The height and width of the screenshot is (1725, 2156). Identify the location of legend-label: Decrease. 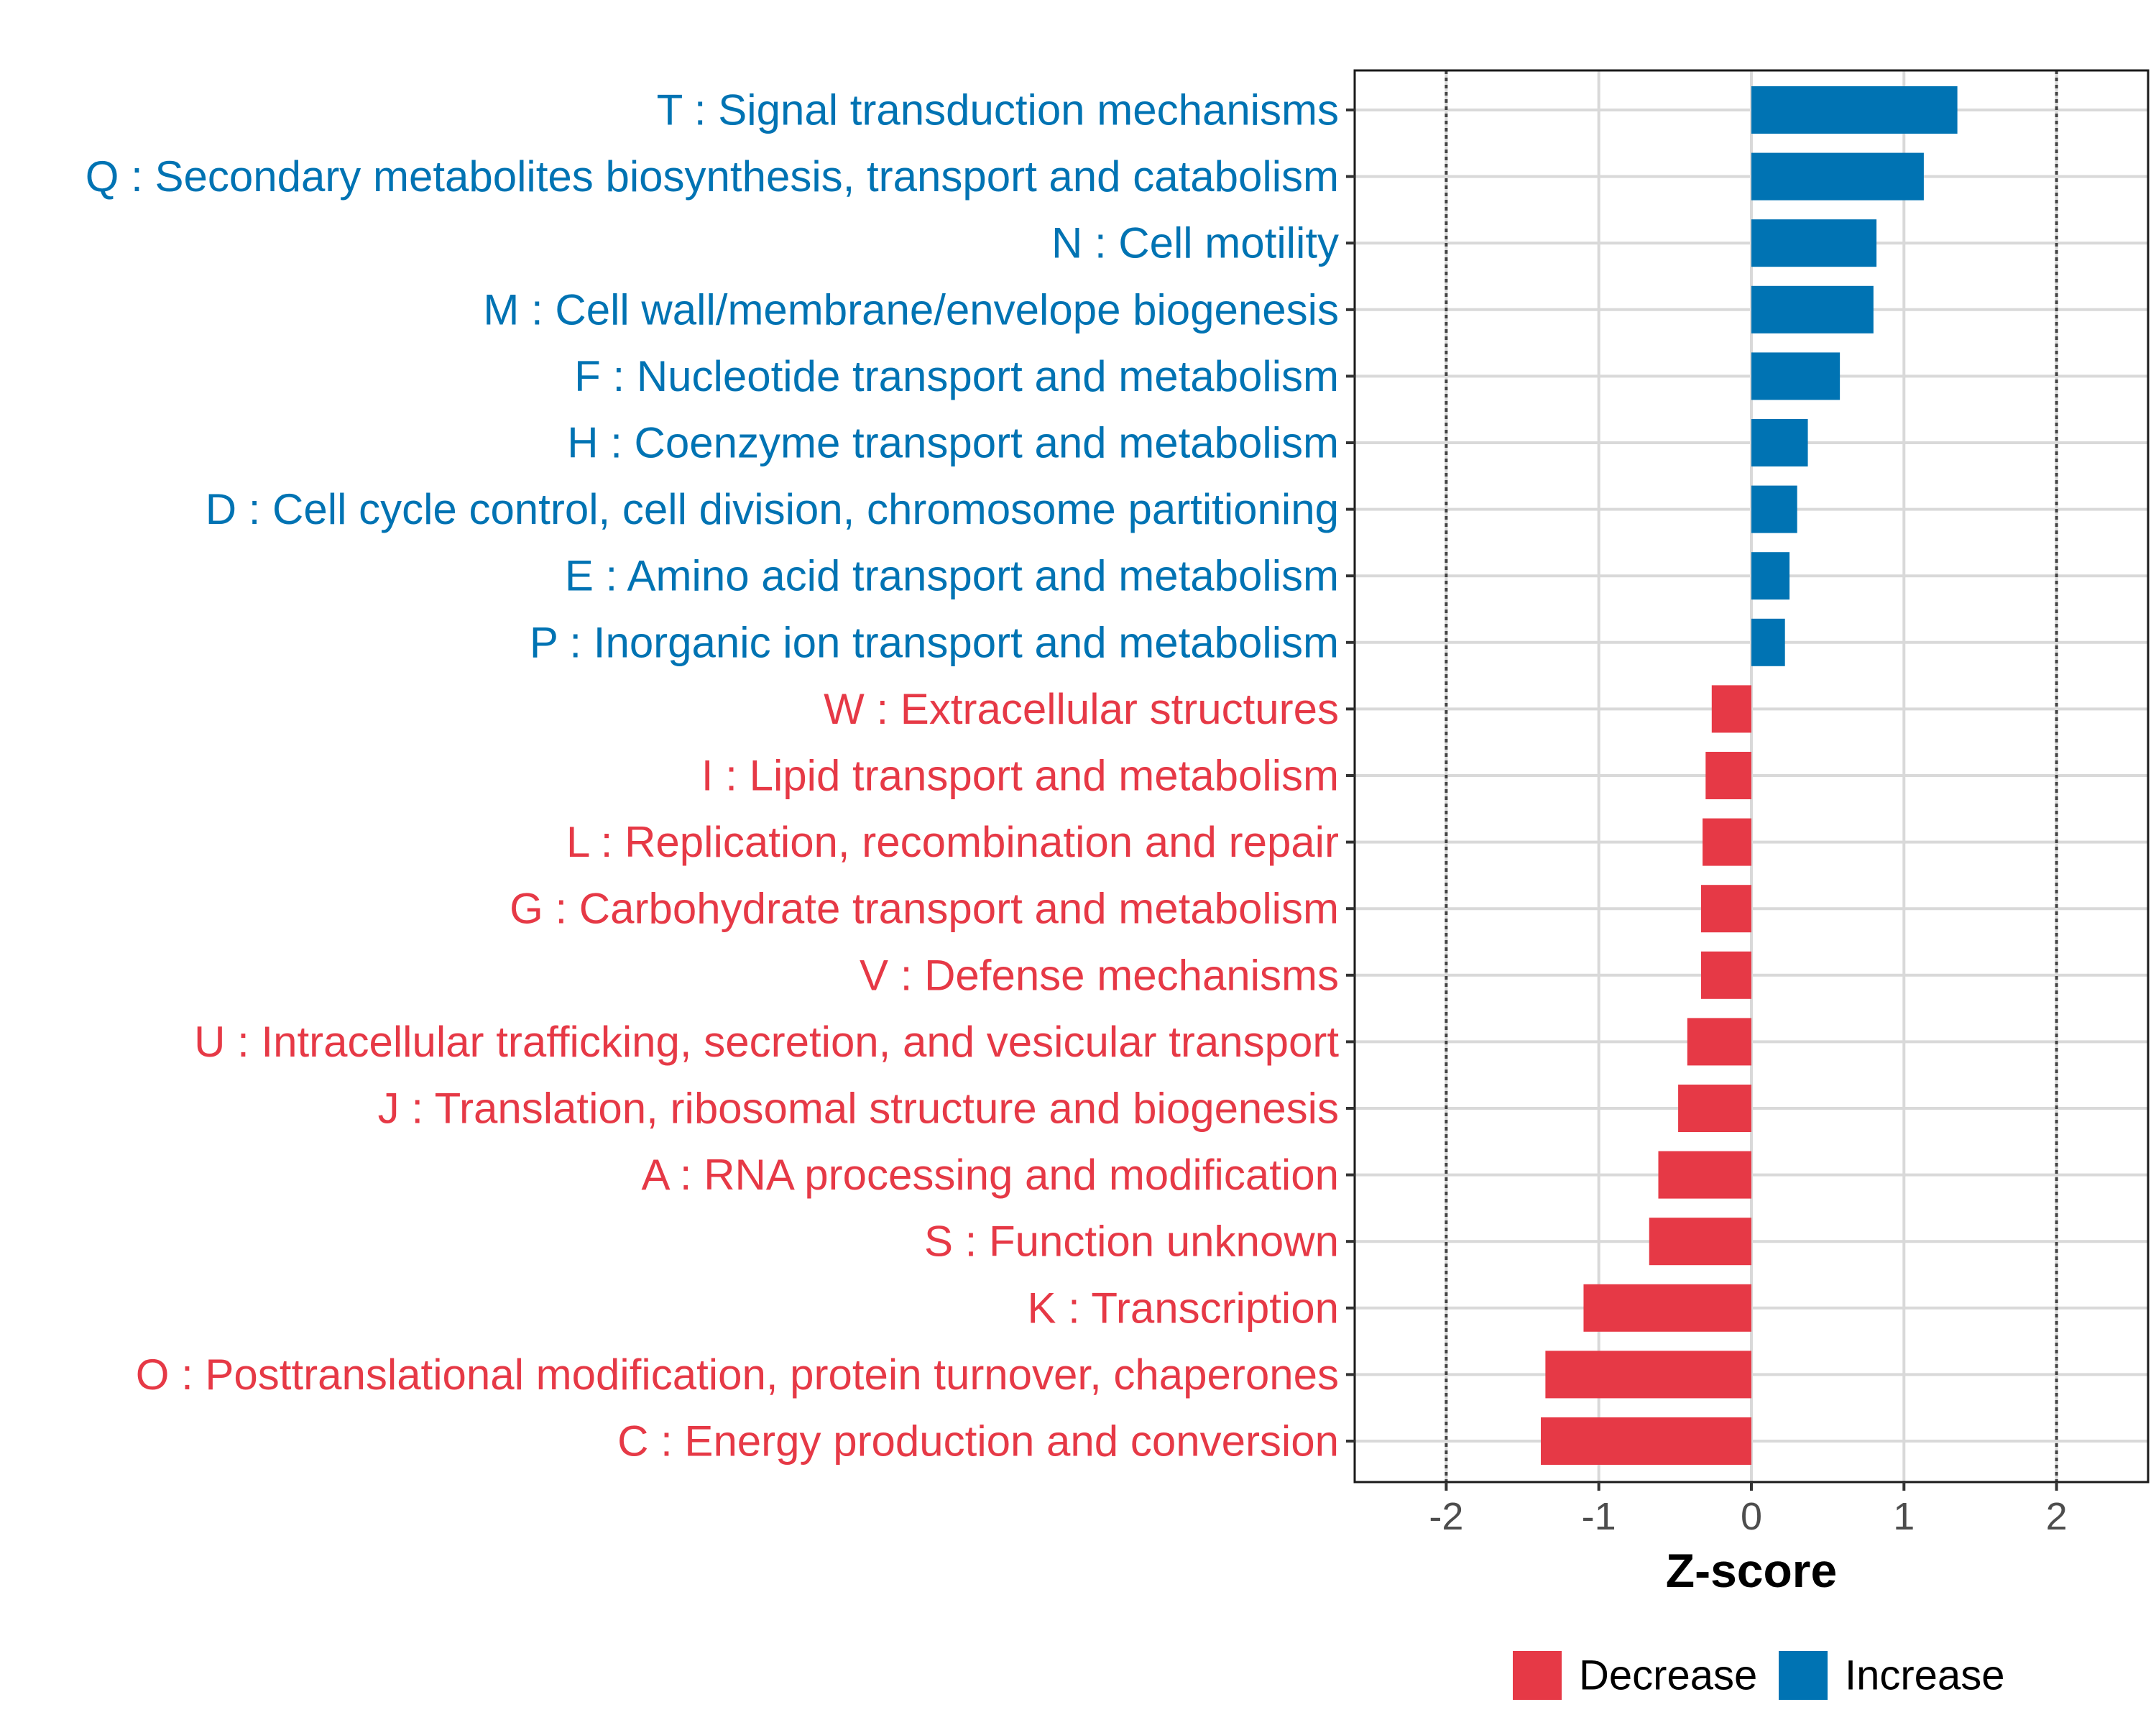
(1668, 1675).